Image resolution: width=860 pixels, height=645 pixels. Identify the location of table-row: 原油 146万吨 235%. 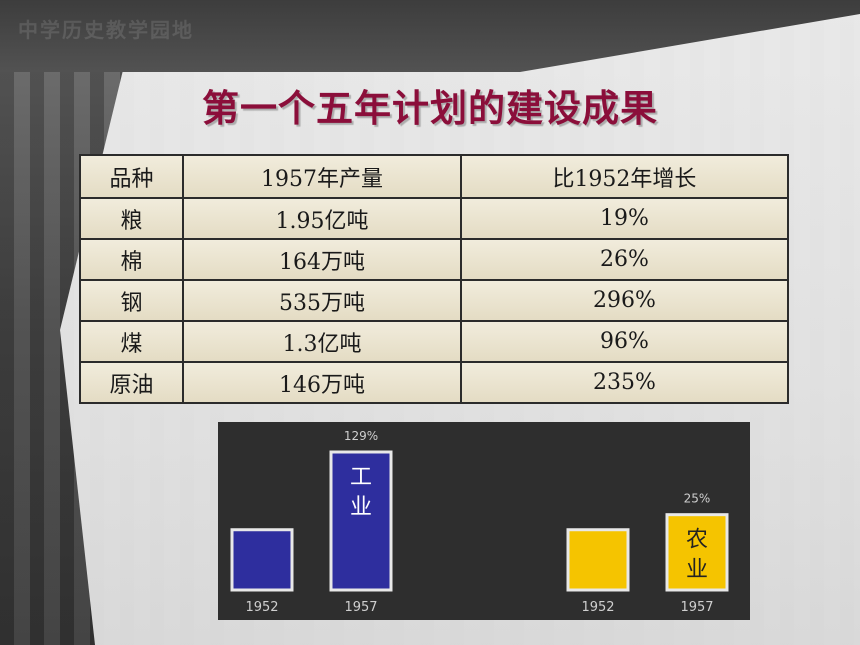
(434, 382).